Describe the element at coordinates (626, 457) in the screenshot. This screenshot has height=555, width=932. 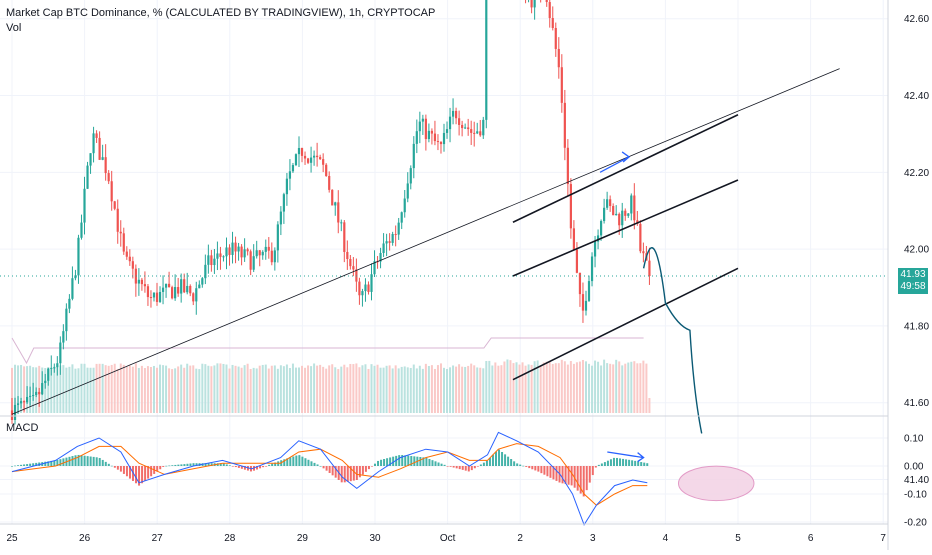
I see `macd-arrow` at that location.